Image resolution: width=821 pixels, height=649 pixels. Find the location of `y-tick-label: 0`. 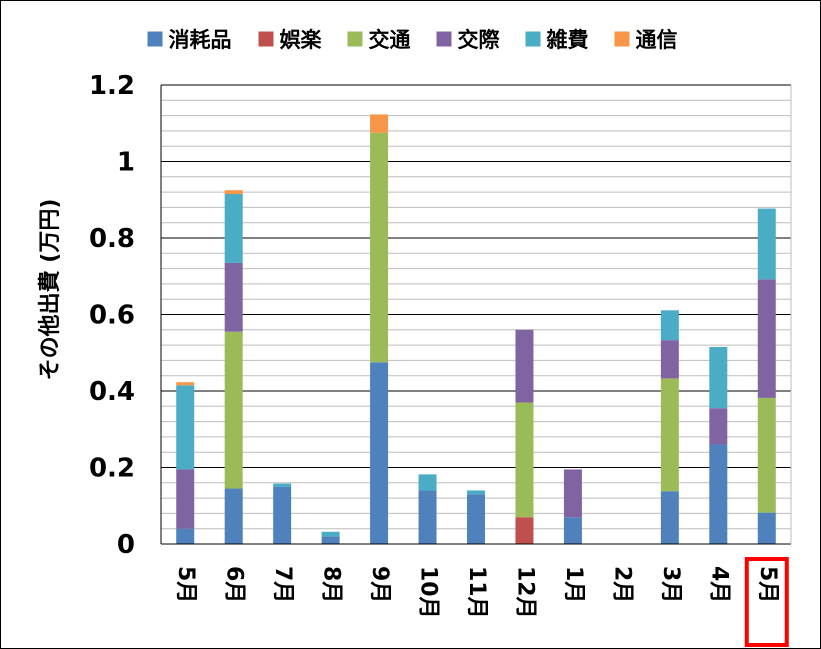

y-tick-label: 0 is located at coordinates (126, 545).